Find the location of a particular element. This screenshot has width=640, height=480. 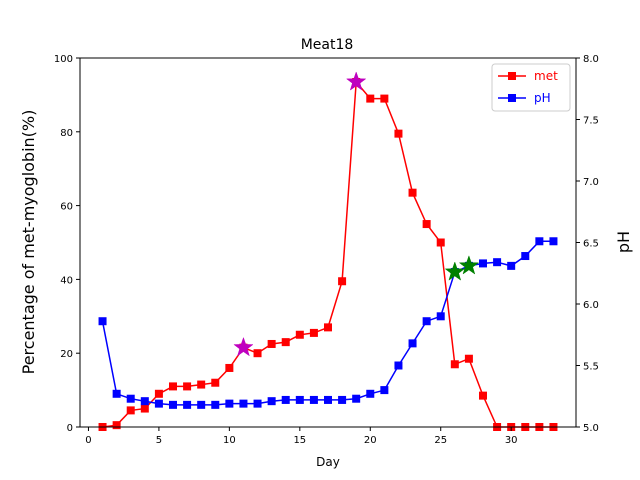

x-tick-label: 5 is located at coordinates (159, 440).